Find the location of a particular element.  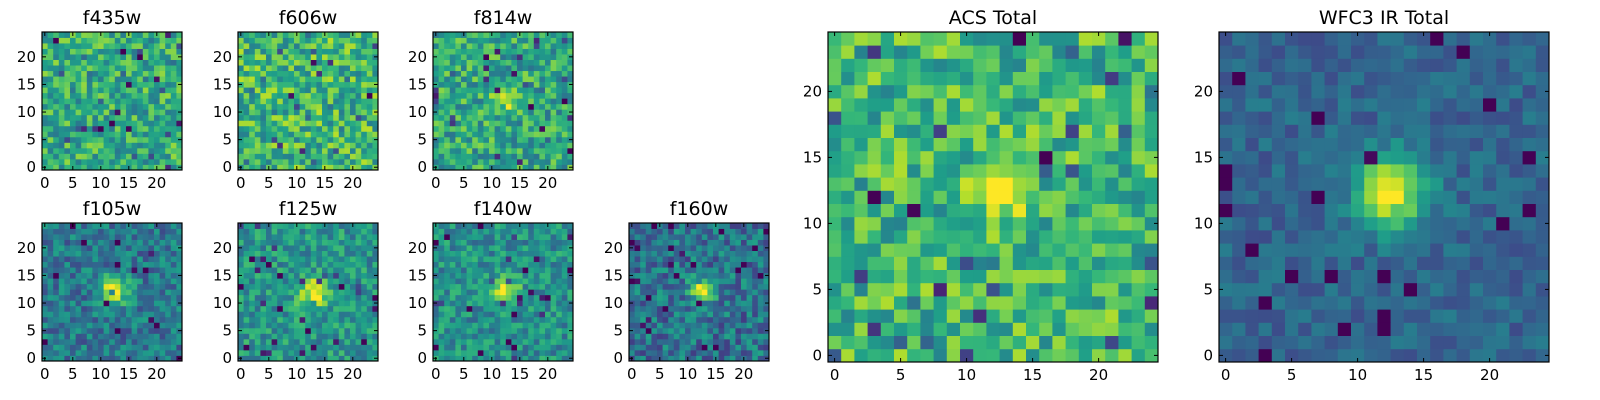

plot-frame is located at coordinates (503, 292).